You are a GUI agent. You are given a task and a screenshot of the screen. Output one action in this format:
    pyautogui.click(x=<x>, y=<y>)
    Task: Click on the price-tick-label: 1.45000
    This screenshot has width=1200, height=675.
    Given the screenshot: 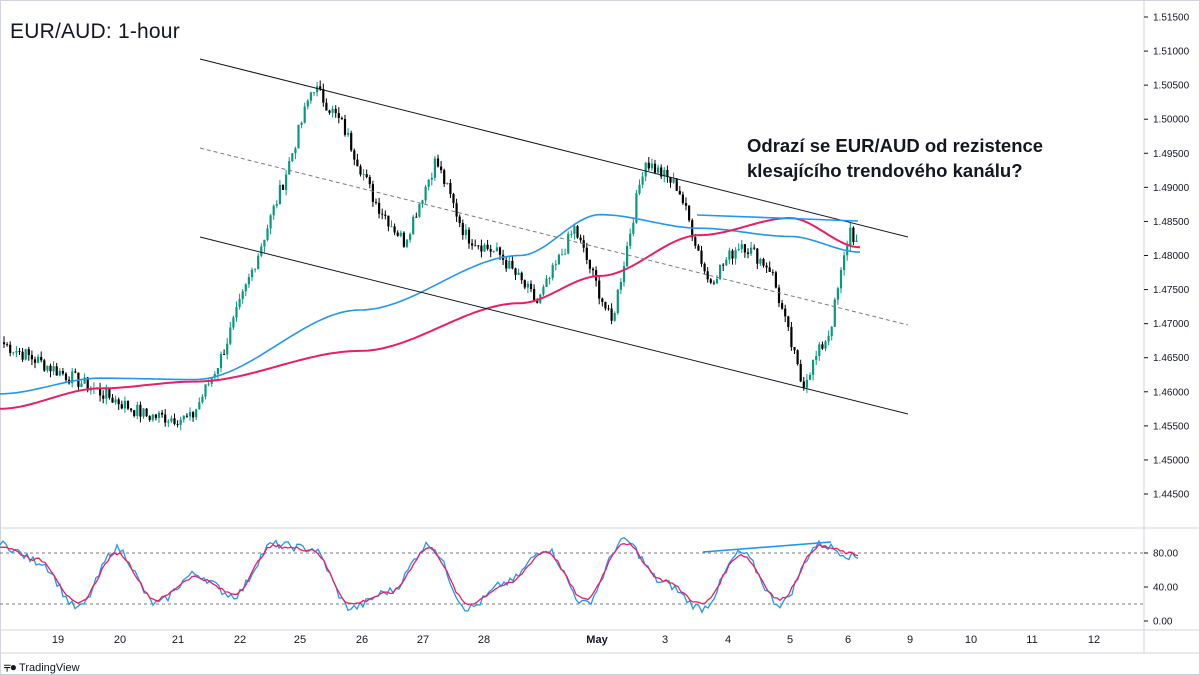 What is the action you would take?
    pyautogui.click(x=1171, y=460)
    